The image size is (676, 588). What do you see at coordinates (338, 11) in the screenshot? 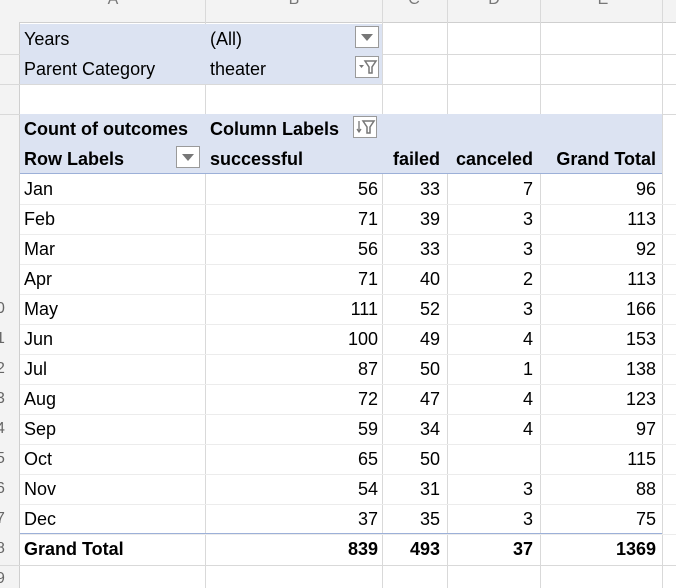
I see `column-header-strip: A B C D E` at bounding box center [338, 11].